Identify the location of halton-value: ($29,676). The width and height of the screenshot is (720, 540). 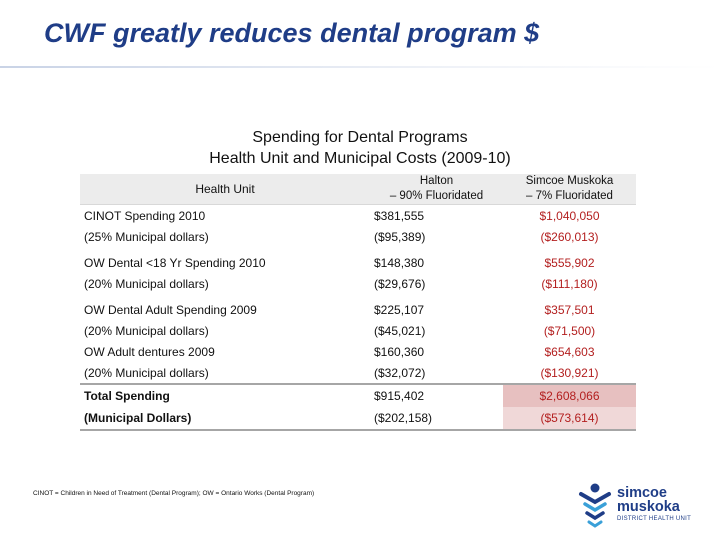
(400, 283).